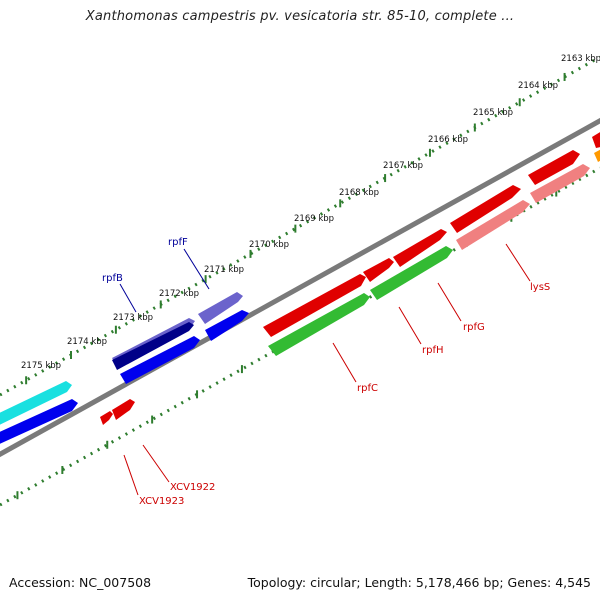  Describe the element at coordinates (161, 501) in the screenshot. I see `label-xcv1923: XCV1923` at that location.